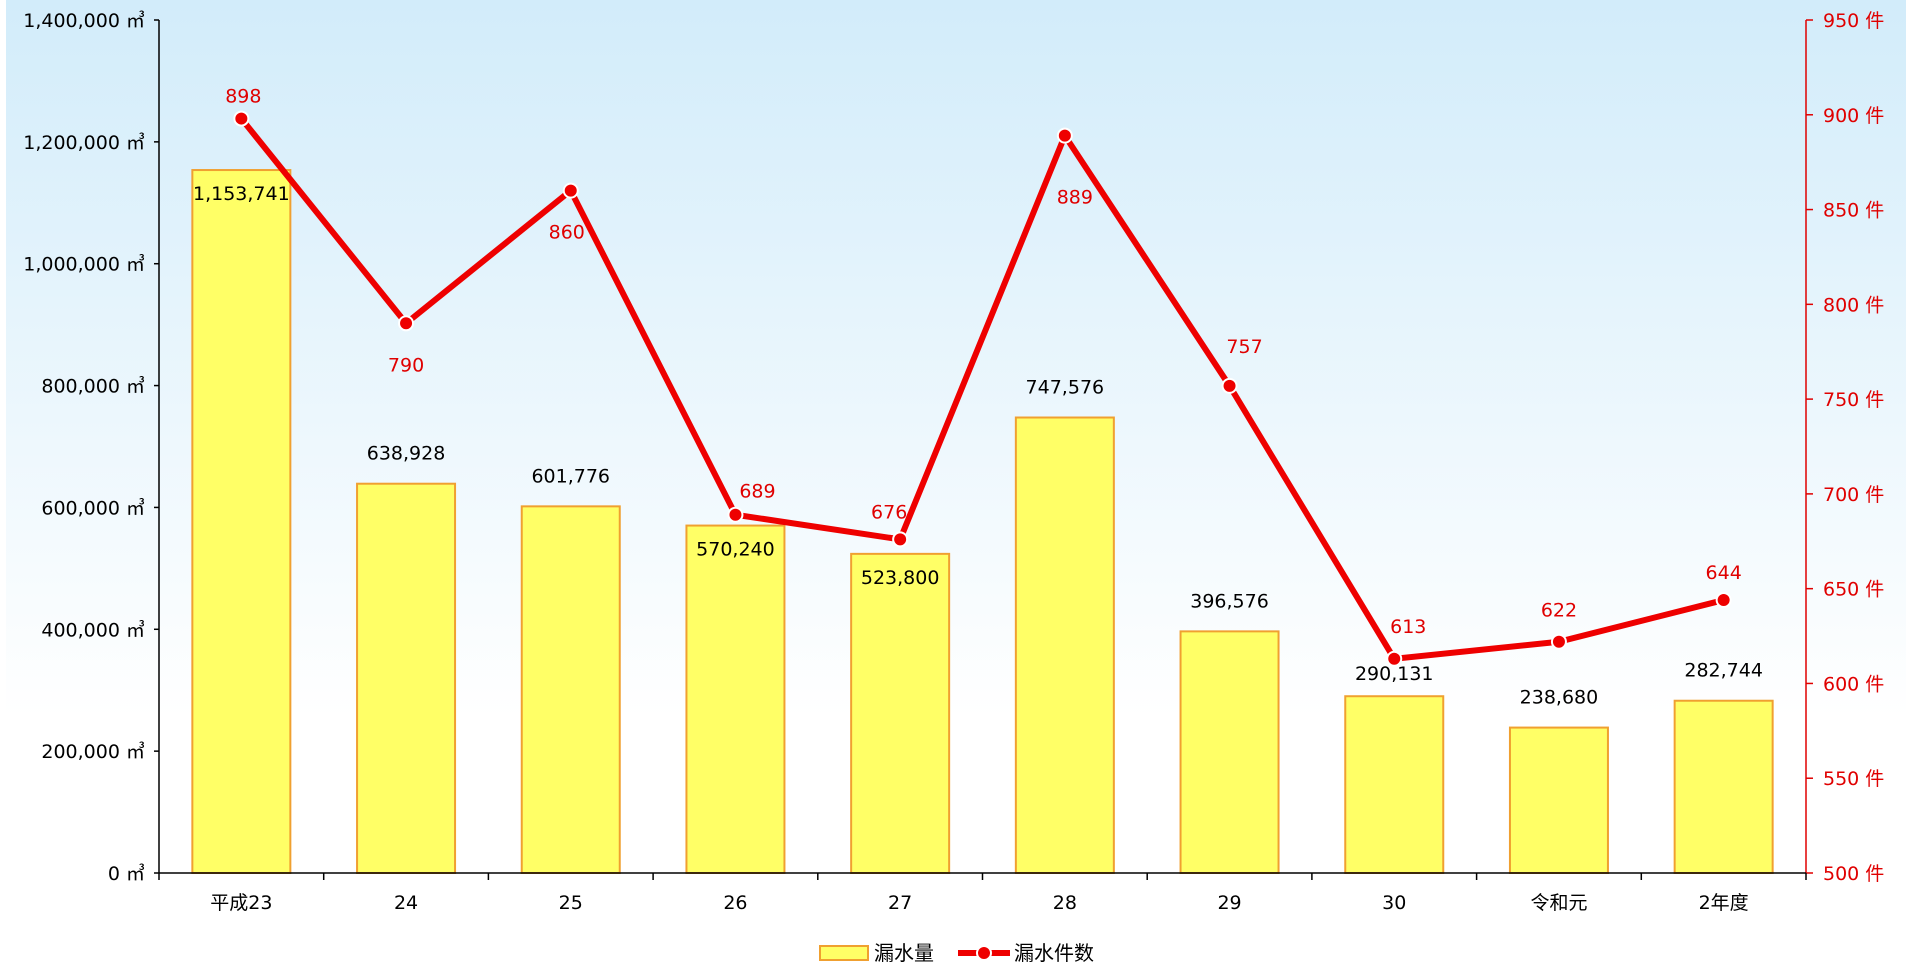  Describe the element at coordinates (93, 752) in the screenshot. I see `left-tick-label: 200,000 ㎥` at that location.